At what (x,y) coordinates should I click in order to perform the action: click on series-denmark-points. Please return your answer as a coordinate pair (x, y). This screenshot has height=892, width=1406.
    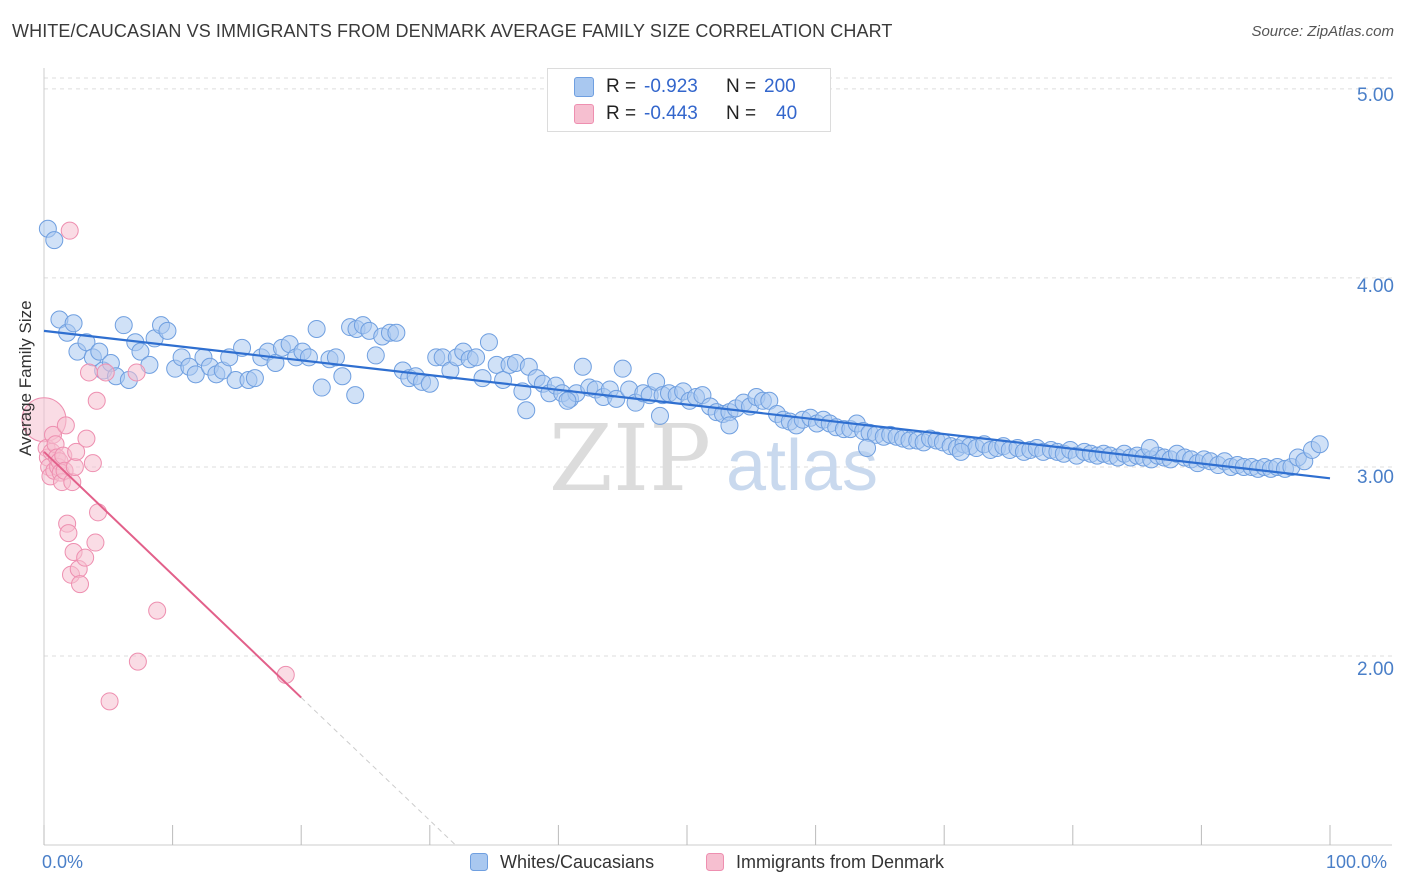
    Looking at the image, I should click on (158, 466).